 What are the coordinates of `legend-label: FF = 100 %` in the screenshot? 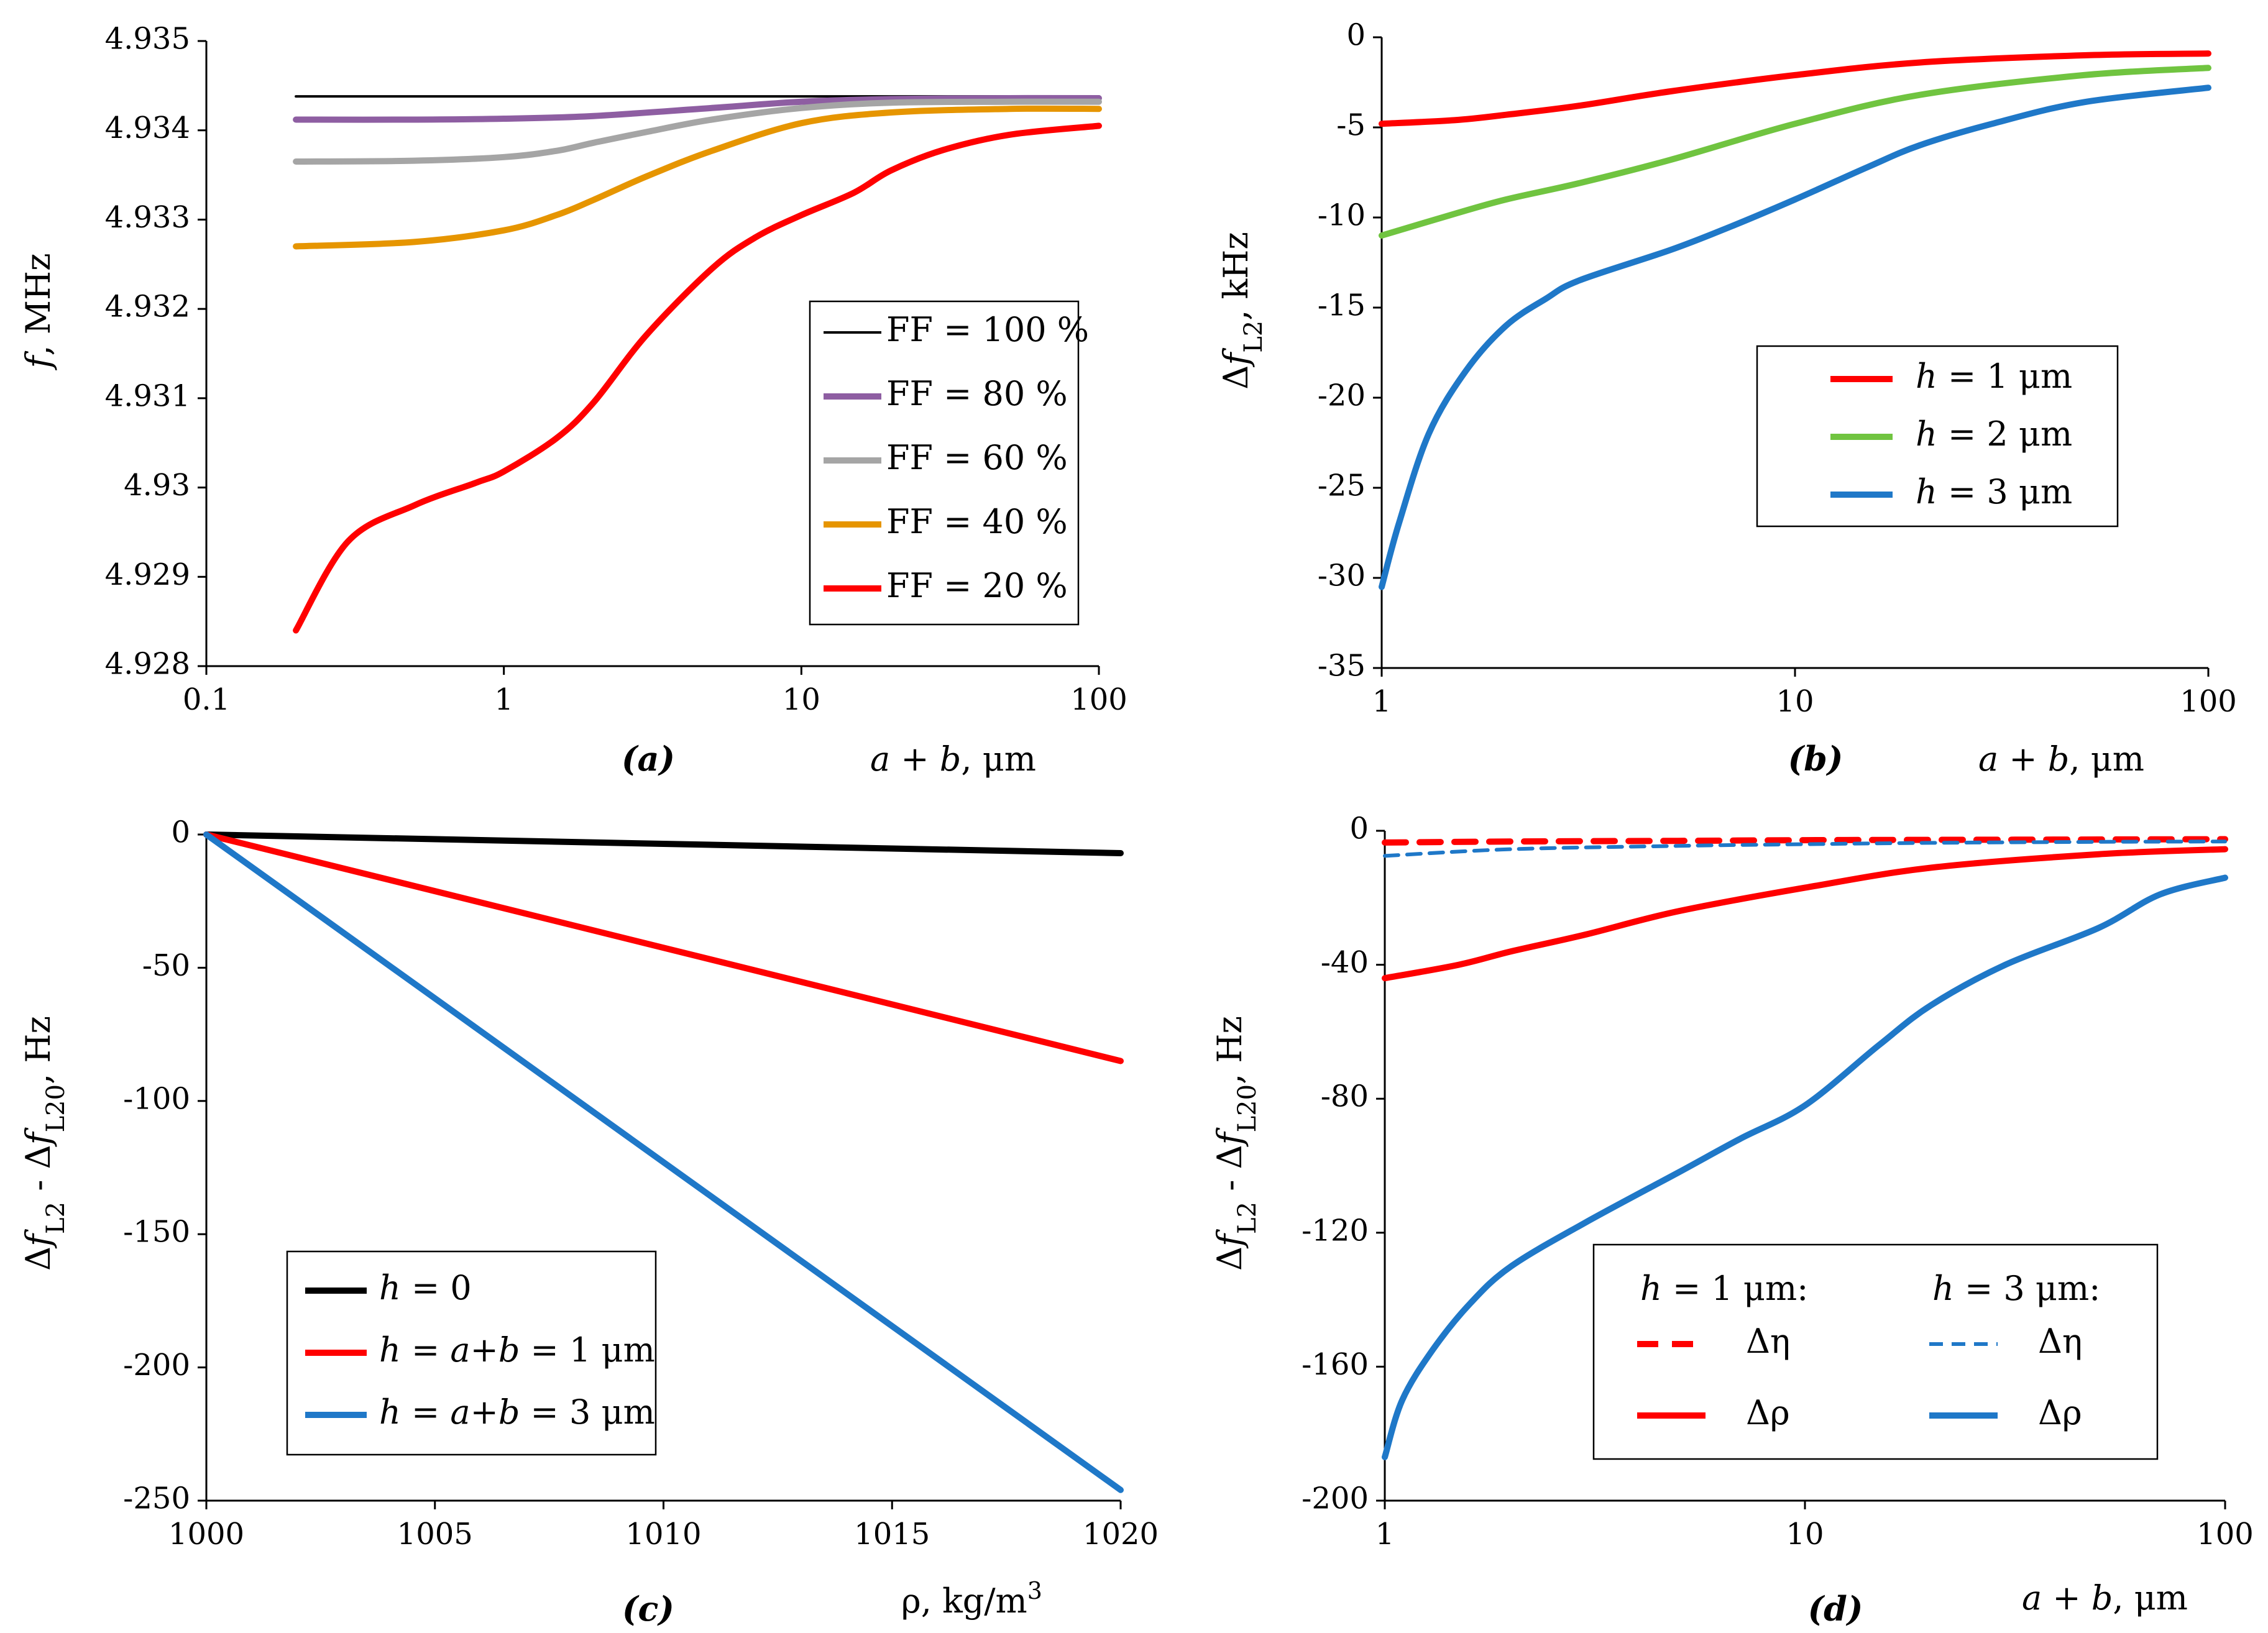 It's located at (987, 329).